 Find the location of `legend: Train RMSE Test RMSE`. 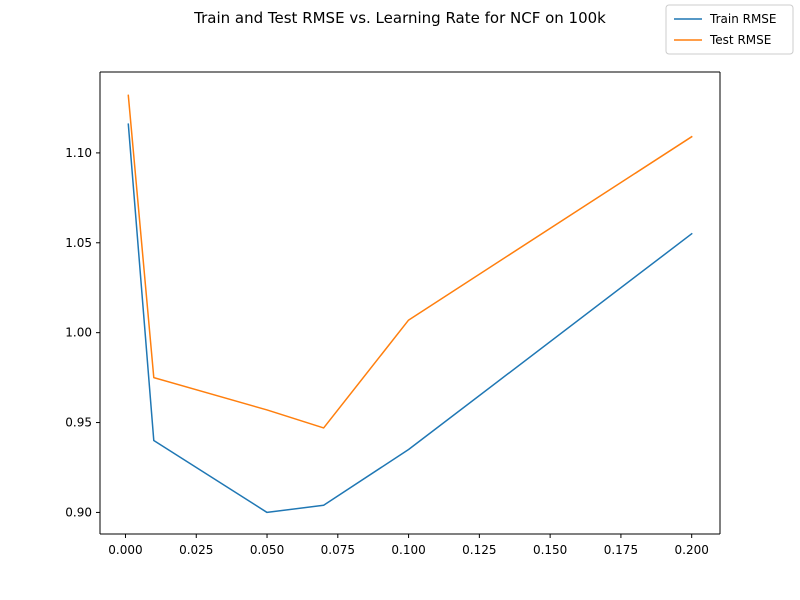

legend: Train RMSE Test RMSE is located at coordinates (729, 29).